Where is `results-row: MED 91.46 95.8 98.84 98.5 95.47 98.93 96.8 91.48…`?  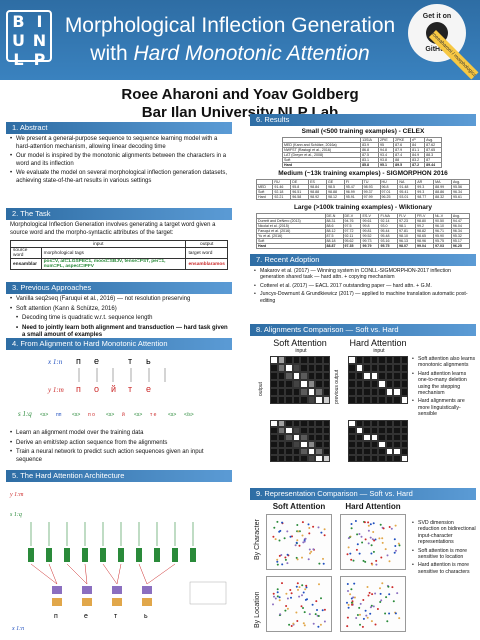
results-row: MED 91.46 95.8 98.84 98.5 95.47 98.93 96.8 91.48… is located at coordinates (363, 187).